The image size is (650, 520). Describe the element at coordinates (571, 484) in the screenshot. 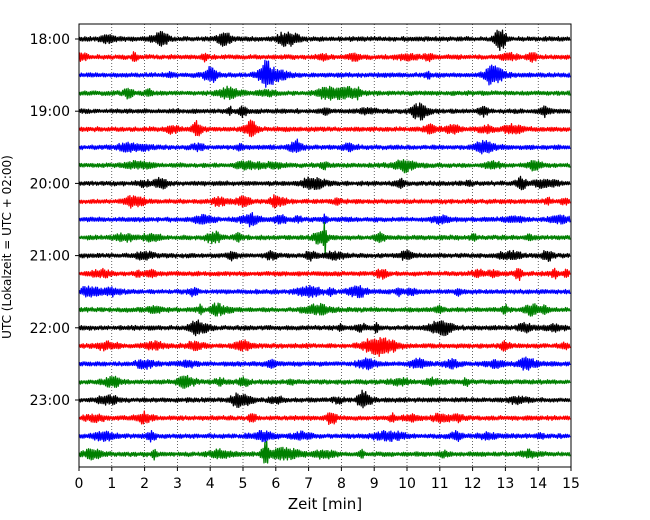

I see `x-tick-label: 15` at that location.